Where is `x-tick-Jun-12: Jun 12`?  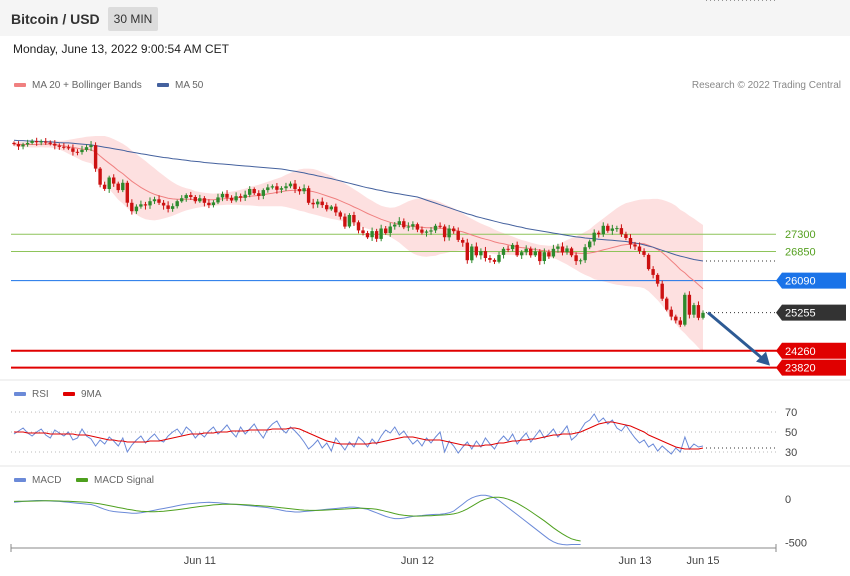 x-tick-Jun-12: Jun 12 is located at coordinates (417, 561).